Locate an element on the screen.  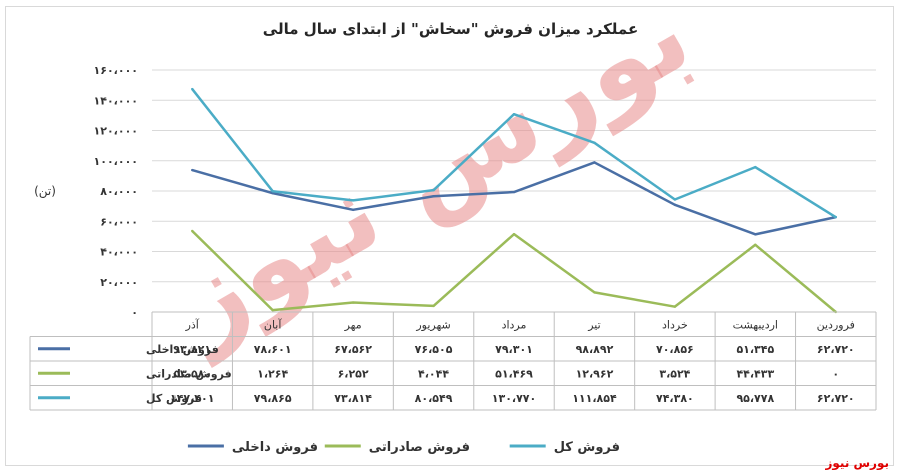
y-tick-label: ۴۰،۰۰۰ is located at coordinates (119, 252).